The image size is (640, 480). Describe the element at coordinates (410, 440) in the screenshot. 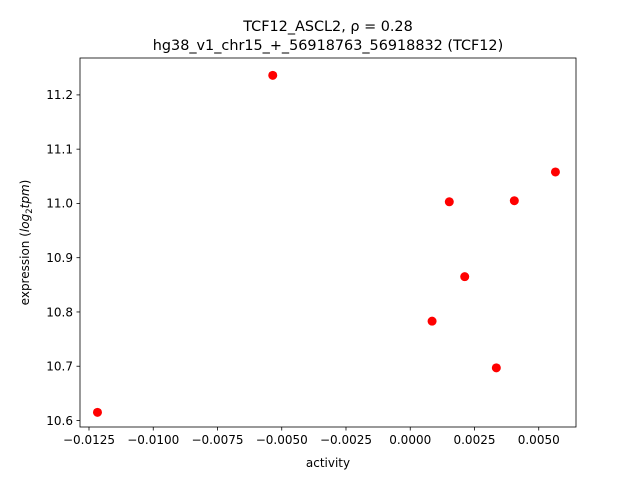

I see `x-tick-label: 0.0000` at that location.